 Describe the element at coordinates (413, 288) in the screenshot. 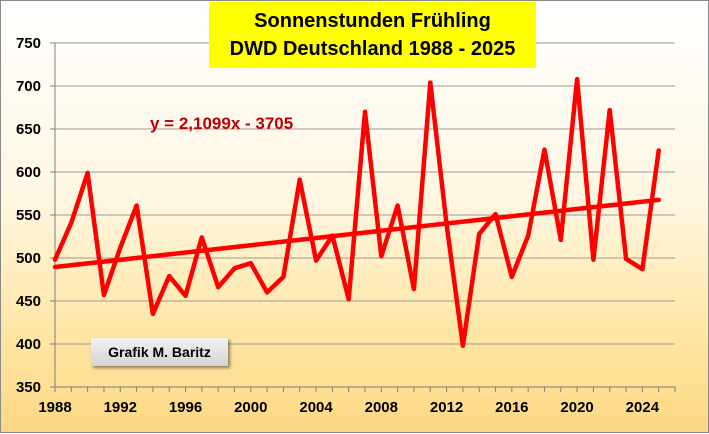

I see `data-point-2010` at that location.